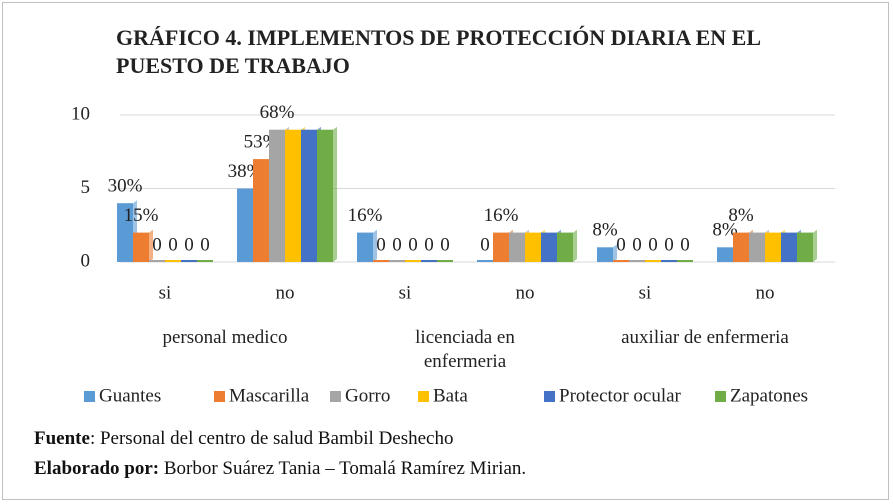  Describe the element at coordinates (465, 349) in the screenshot. I see `group-label: licenciada en enfermeria` at that location.